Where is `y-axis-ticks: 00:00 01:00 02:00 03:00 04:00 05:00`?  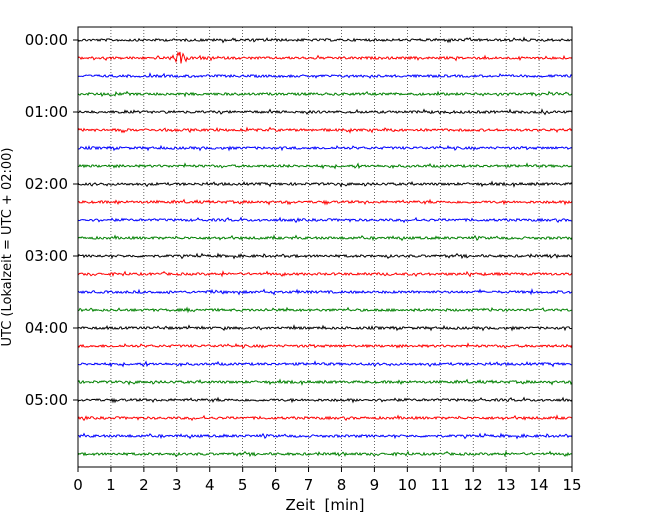 y-axis-ticks: 00:00 01:00 02:00 03:00 04:00 05:00 is located at coordinates (51, 220).